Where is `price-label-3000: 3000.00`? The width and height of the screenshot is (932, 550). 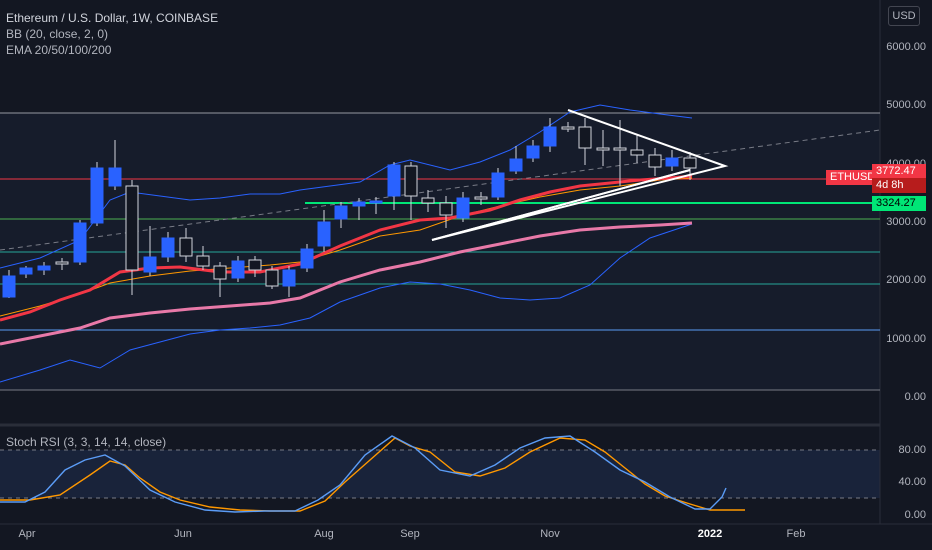
price-label-3000: 3000.00 is located at coordinates (906, 222).